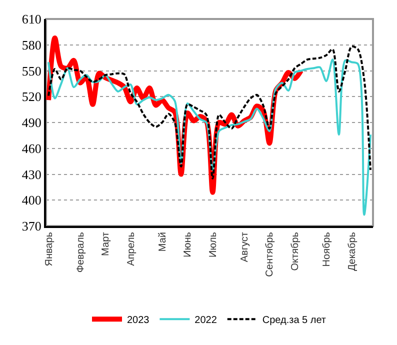 This screenshot has width=397, height=345. I want to click on x-tick-label: Июль, so click(213, 245).